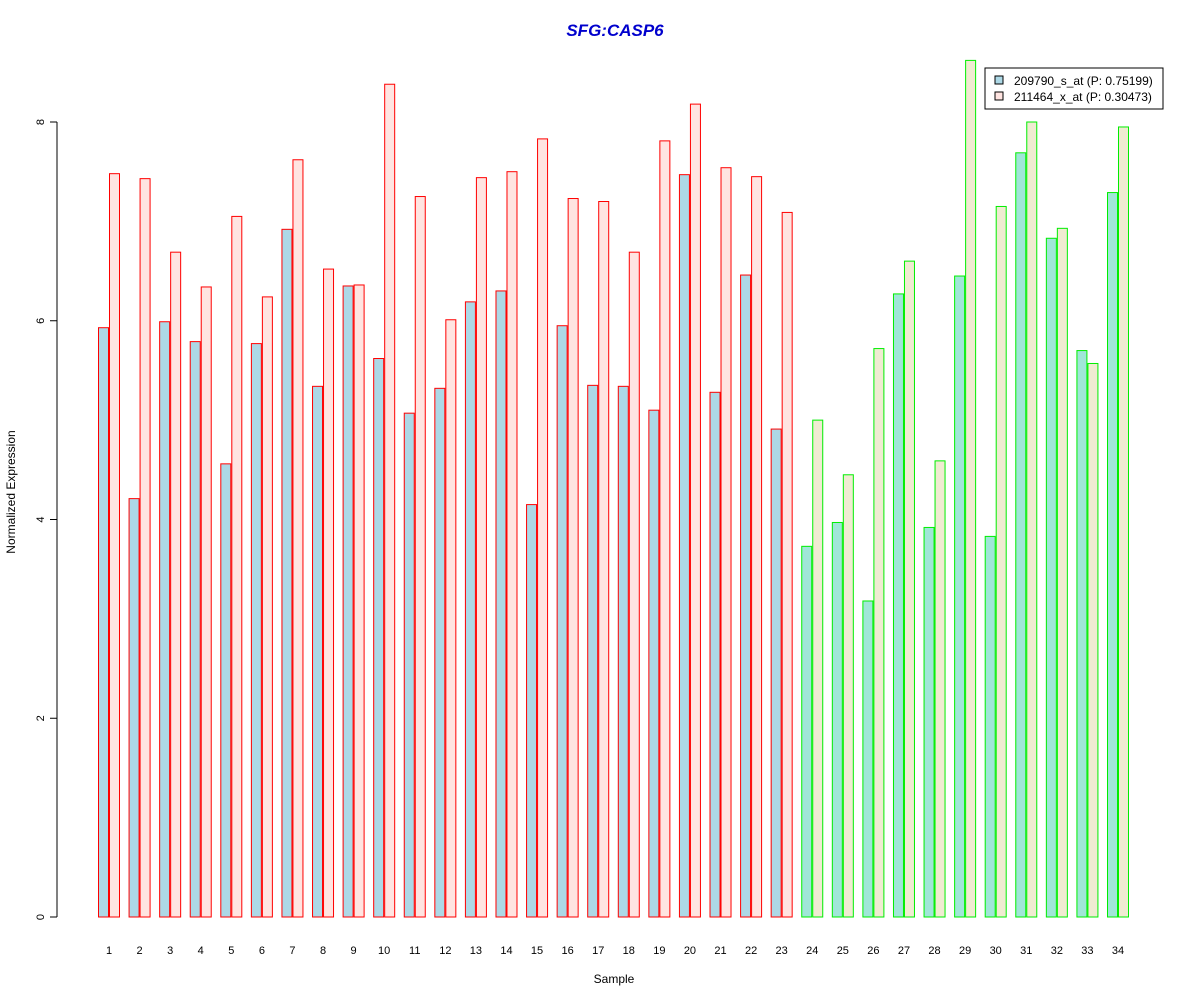 The height and width of the screenshot is (1005, 1200). Describe the element at coordinates (506, 951) in the screenshot. I see `x-tick-label: 14` at that location.